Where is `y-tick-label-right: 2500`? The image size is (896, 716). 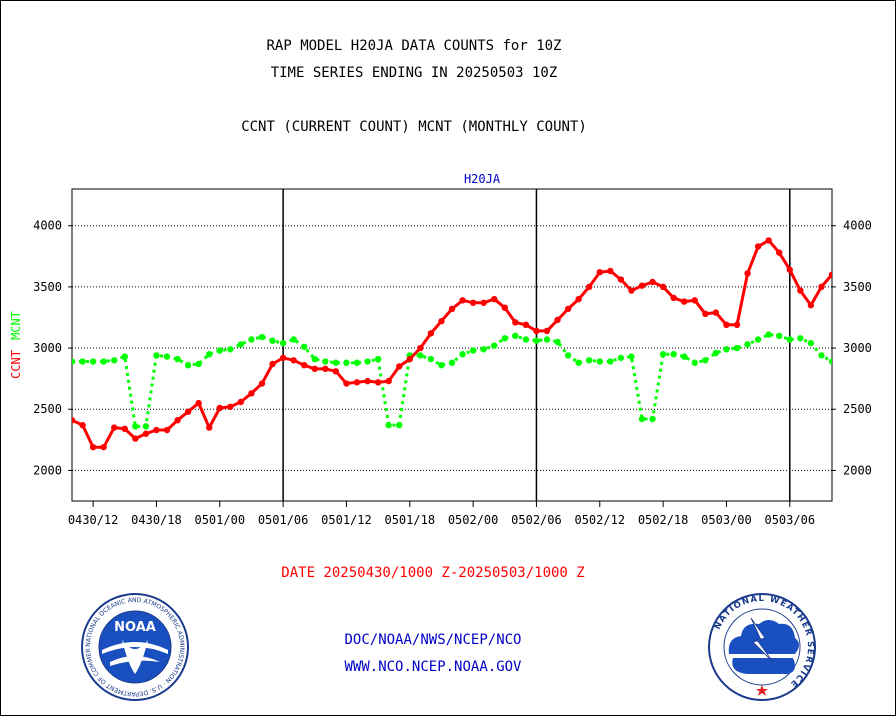 y-tick-label-right: 2500 is located at coordinates (857, 409).